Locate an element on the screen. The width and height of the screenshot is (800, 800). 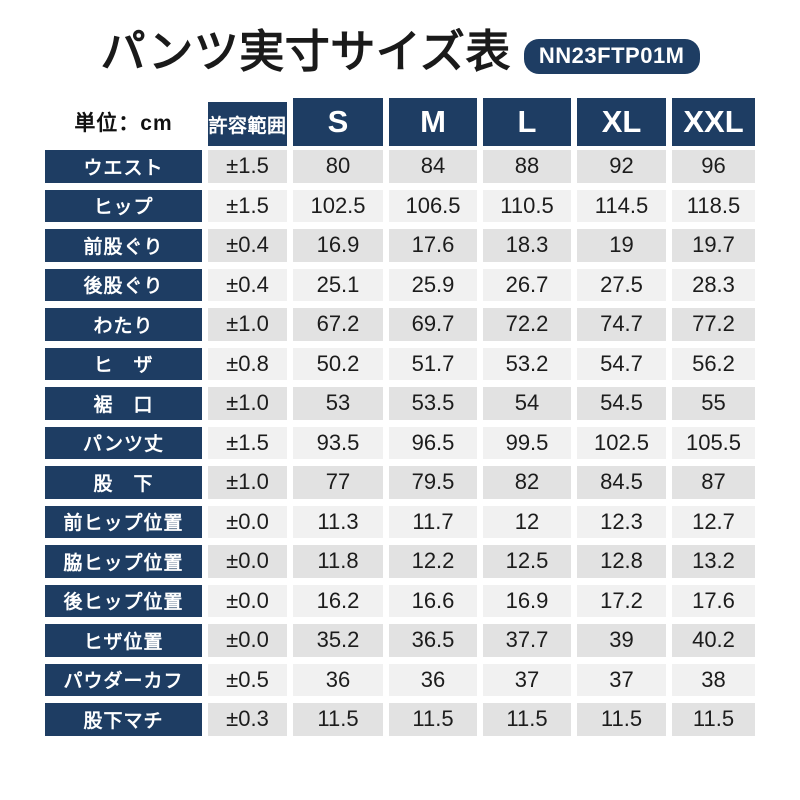
tolerance-cell: ±0.3 is located at coordinates (247, 719).